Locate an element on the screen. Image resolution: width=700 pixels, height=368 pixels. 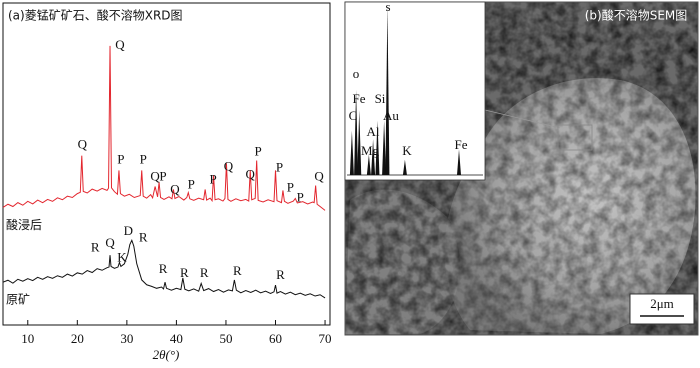
eds-label: s is located at coordinates (387, 7).